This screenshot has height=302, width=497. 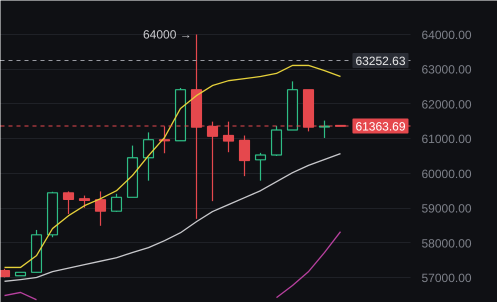 I want to click on y-tick-label: 60000.00, so click(x=447, y=173).